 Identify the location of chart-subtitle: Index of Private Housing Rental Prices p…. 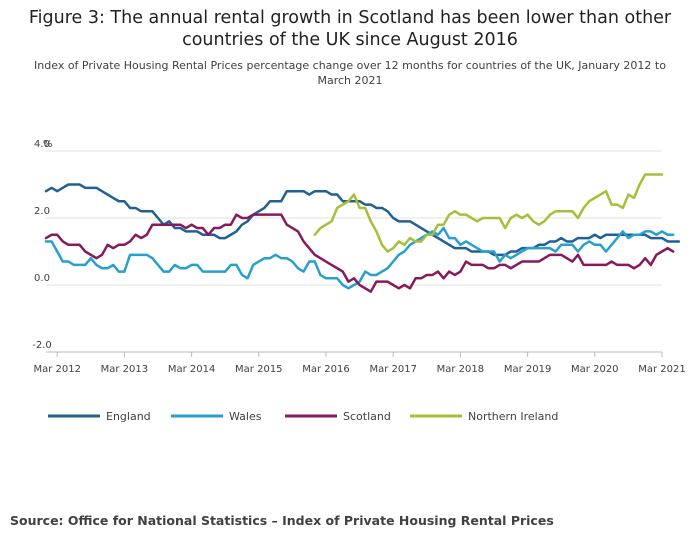
(350, 73).